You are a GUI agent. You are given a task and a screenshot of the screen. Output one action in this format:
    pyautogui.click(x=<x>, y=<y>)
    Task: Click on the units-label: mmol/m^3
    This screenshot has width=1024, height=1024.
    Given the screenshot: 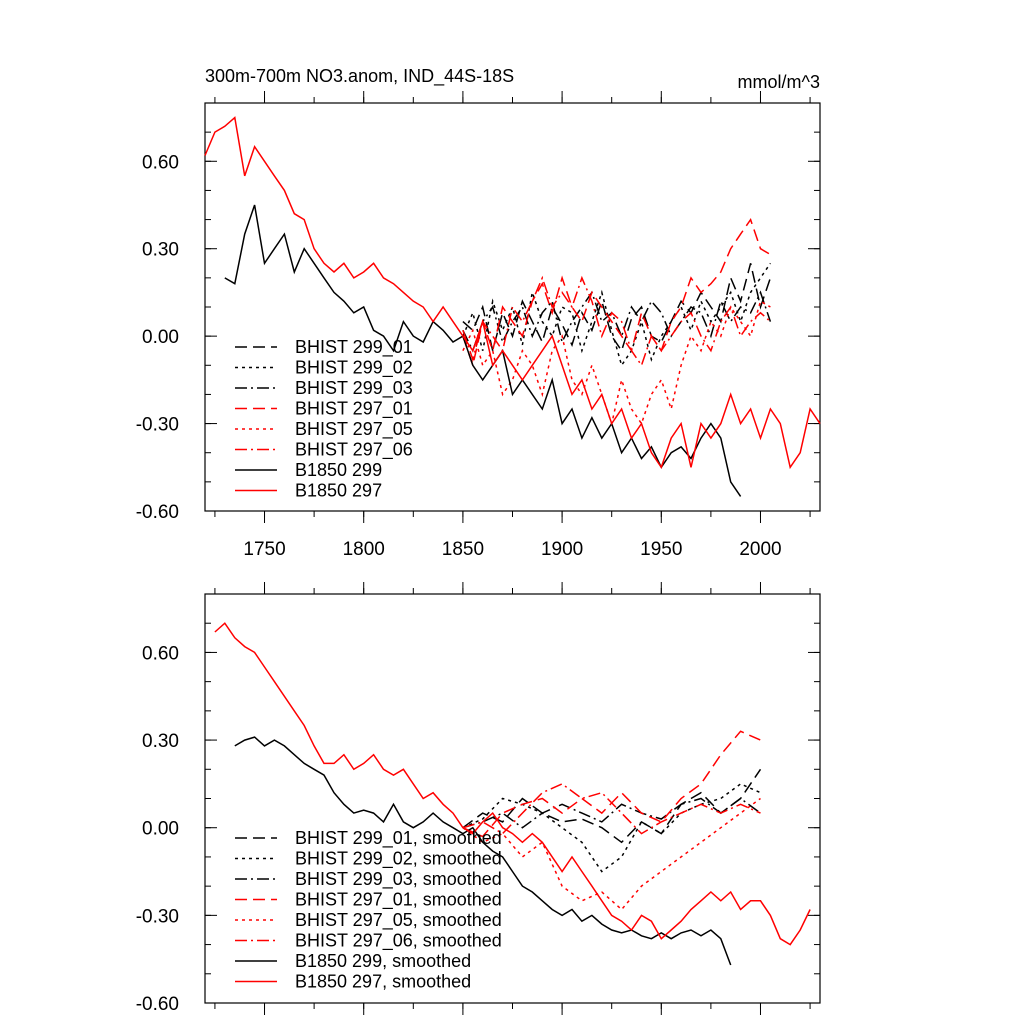 What is the action you would take?
    pyautogui.click(x=779, y=82)
    